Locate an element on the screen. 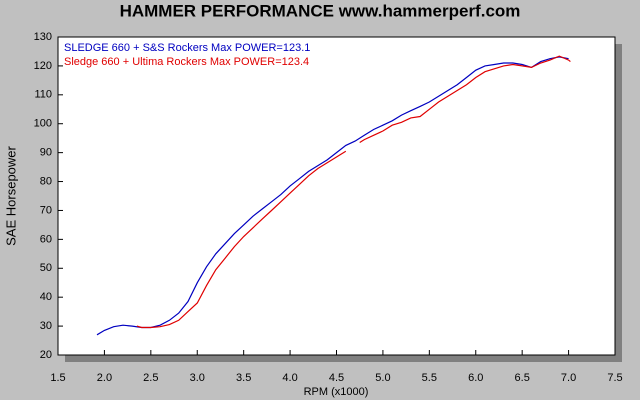 Image resolution: width=640 pixels, height=400 pixels. x-tick-label: 1.5 is located at coordinates (57, 378).